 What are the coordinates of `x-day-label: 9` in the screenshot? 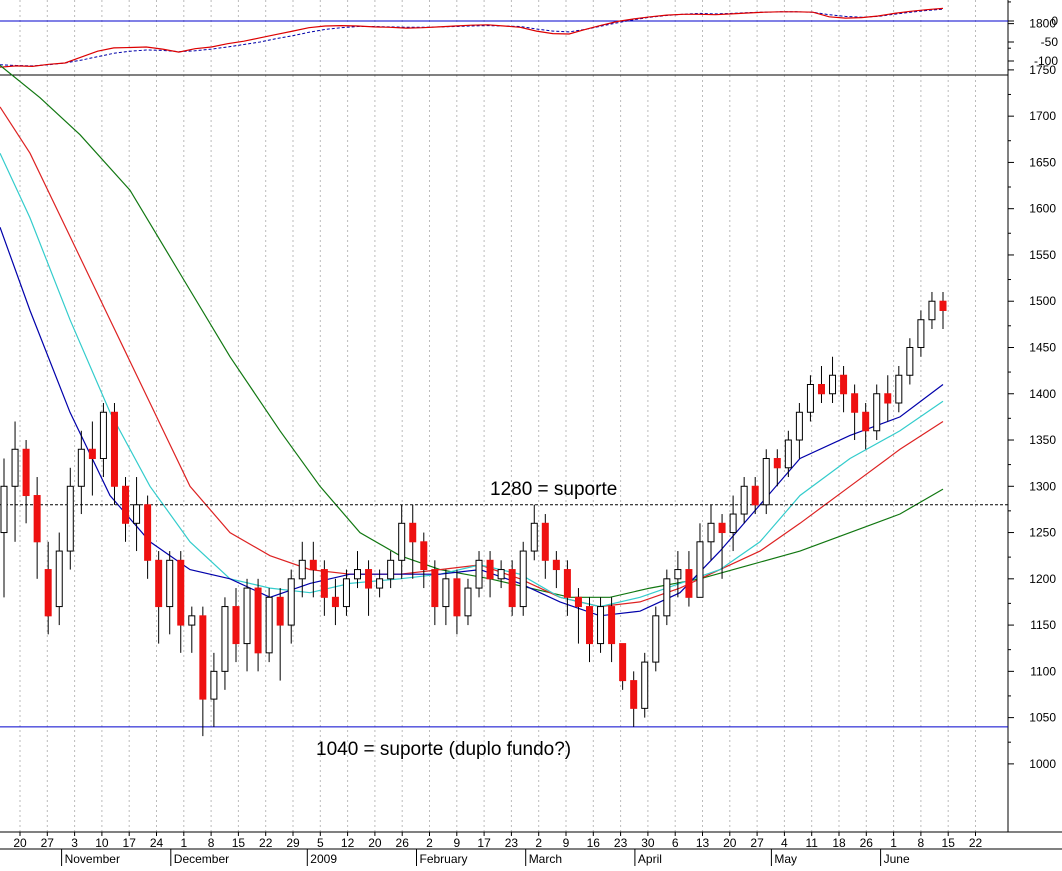 It's located at (456, 843).